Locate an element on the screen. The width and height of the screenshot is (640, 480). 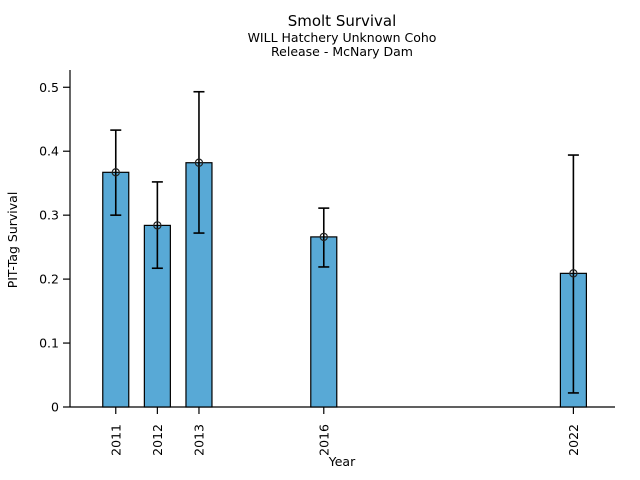
y-tick-label-0: 0 is located at coordinates (55, 407).